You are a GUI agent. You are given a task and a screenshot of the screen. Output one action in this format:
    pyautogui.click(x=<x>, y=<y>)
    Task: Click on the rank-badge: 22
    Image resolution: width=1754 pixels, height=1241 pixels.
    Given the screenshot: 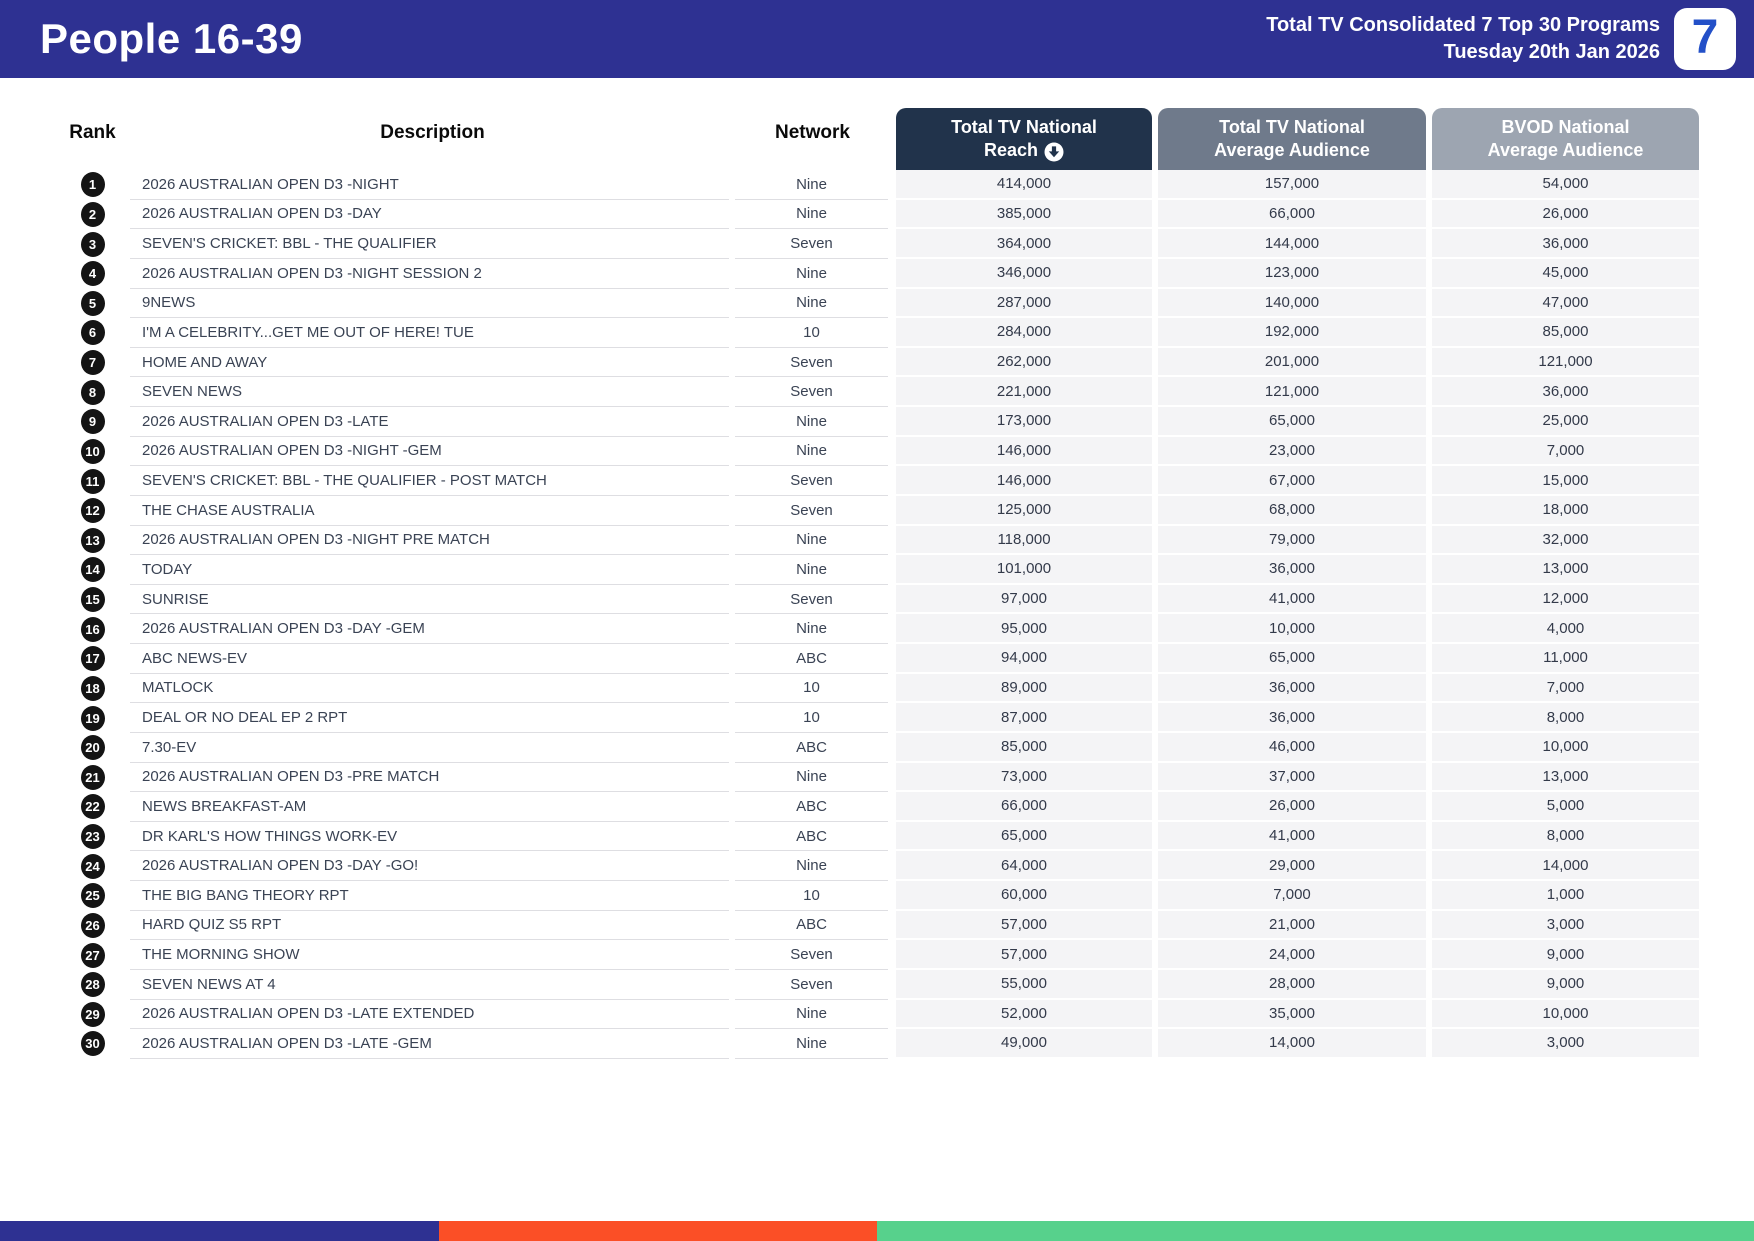 What is the action you would take?
    pyautogui.click(x=92, y=807)
    